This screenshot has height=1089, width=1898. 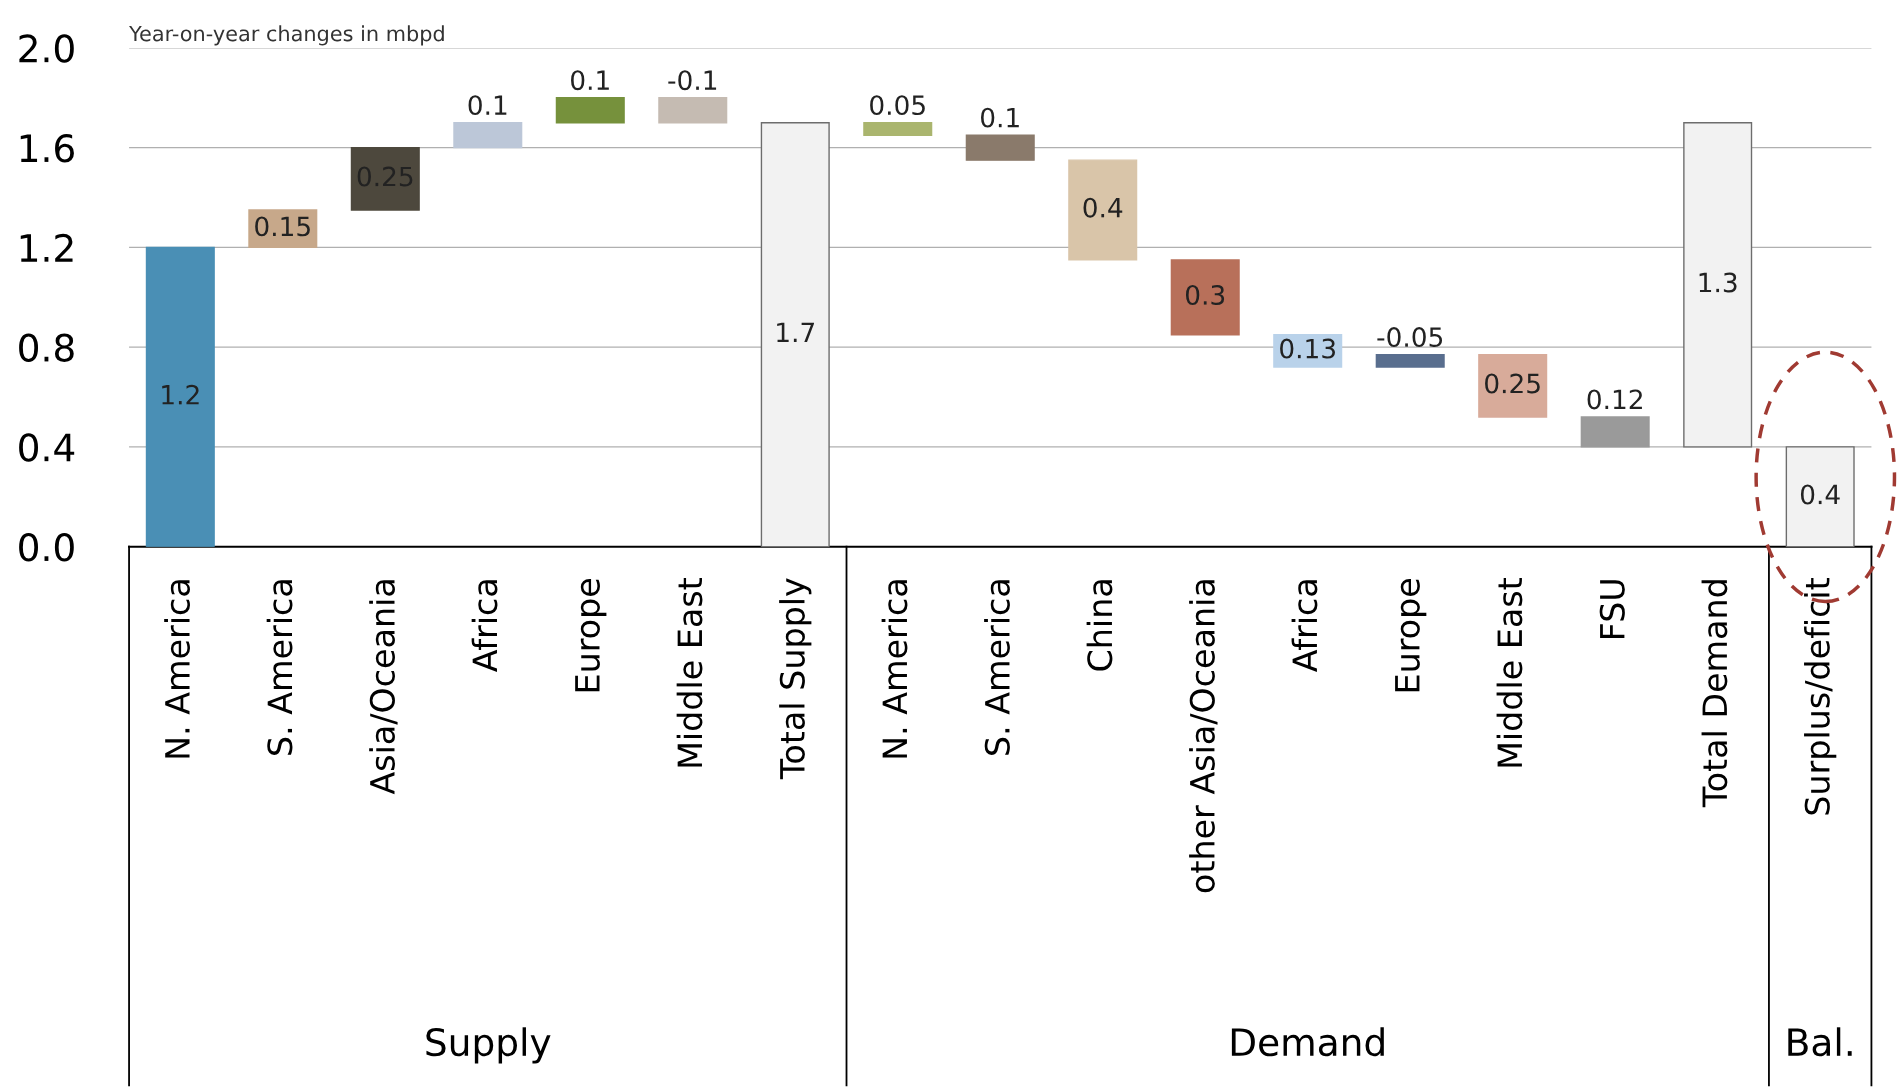 What do you see at coordinates (1410, 337) in the screenshot?
I see `data-label: -0.05` at bounding box center [1410, 337].